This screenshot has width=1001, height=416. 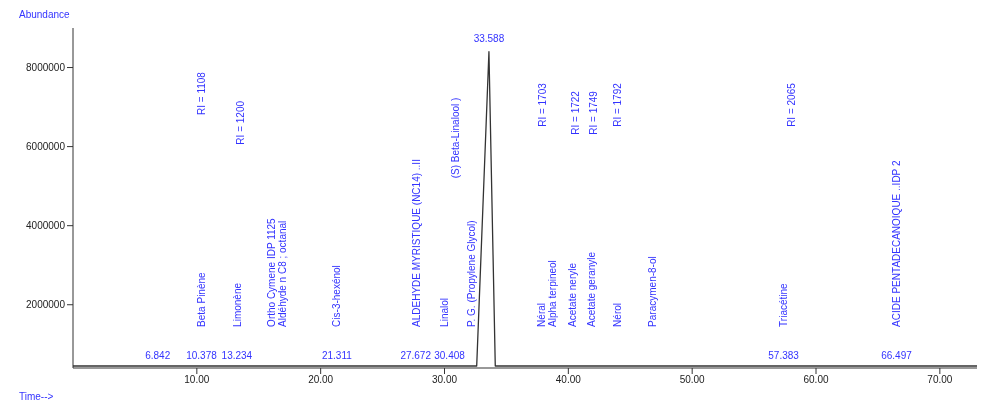 What do you see at coordinates (784, 304) in the screenshot?
I see `annotation: Triacétine` at bounding box center [784, 304].